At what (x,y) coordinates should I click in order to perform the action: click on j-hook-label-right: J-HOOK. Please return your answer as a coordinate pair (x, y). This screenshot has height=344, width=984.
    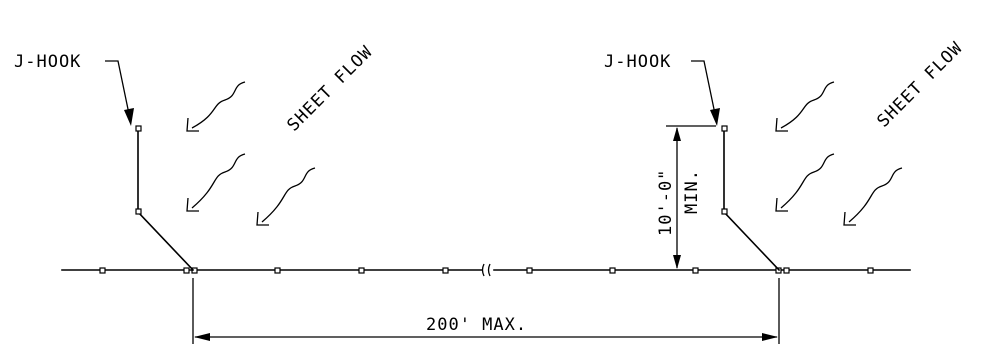
    Looking at the image, I should click on (637, 62).